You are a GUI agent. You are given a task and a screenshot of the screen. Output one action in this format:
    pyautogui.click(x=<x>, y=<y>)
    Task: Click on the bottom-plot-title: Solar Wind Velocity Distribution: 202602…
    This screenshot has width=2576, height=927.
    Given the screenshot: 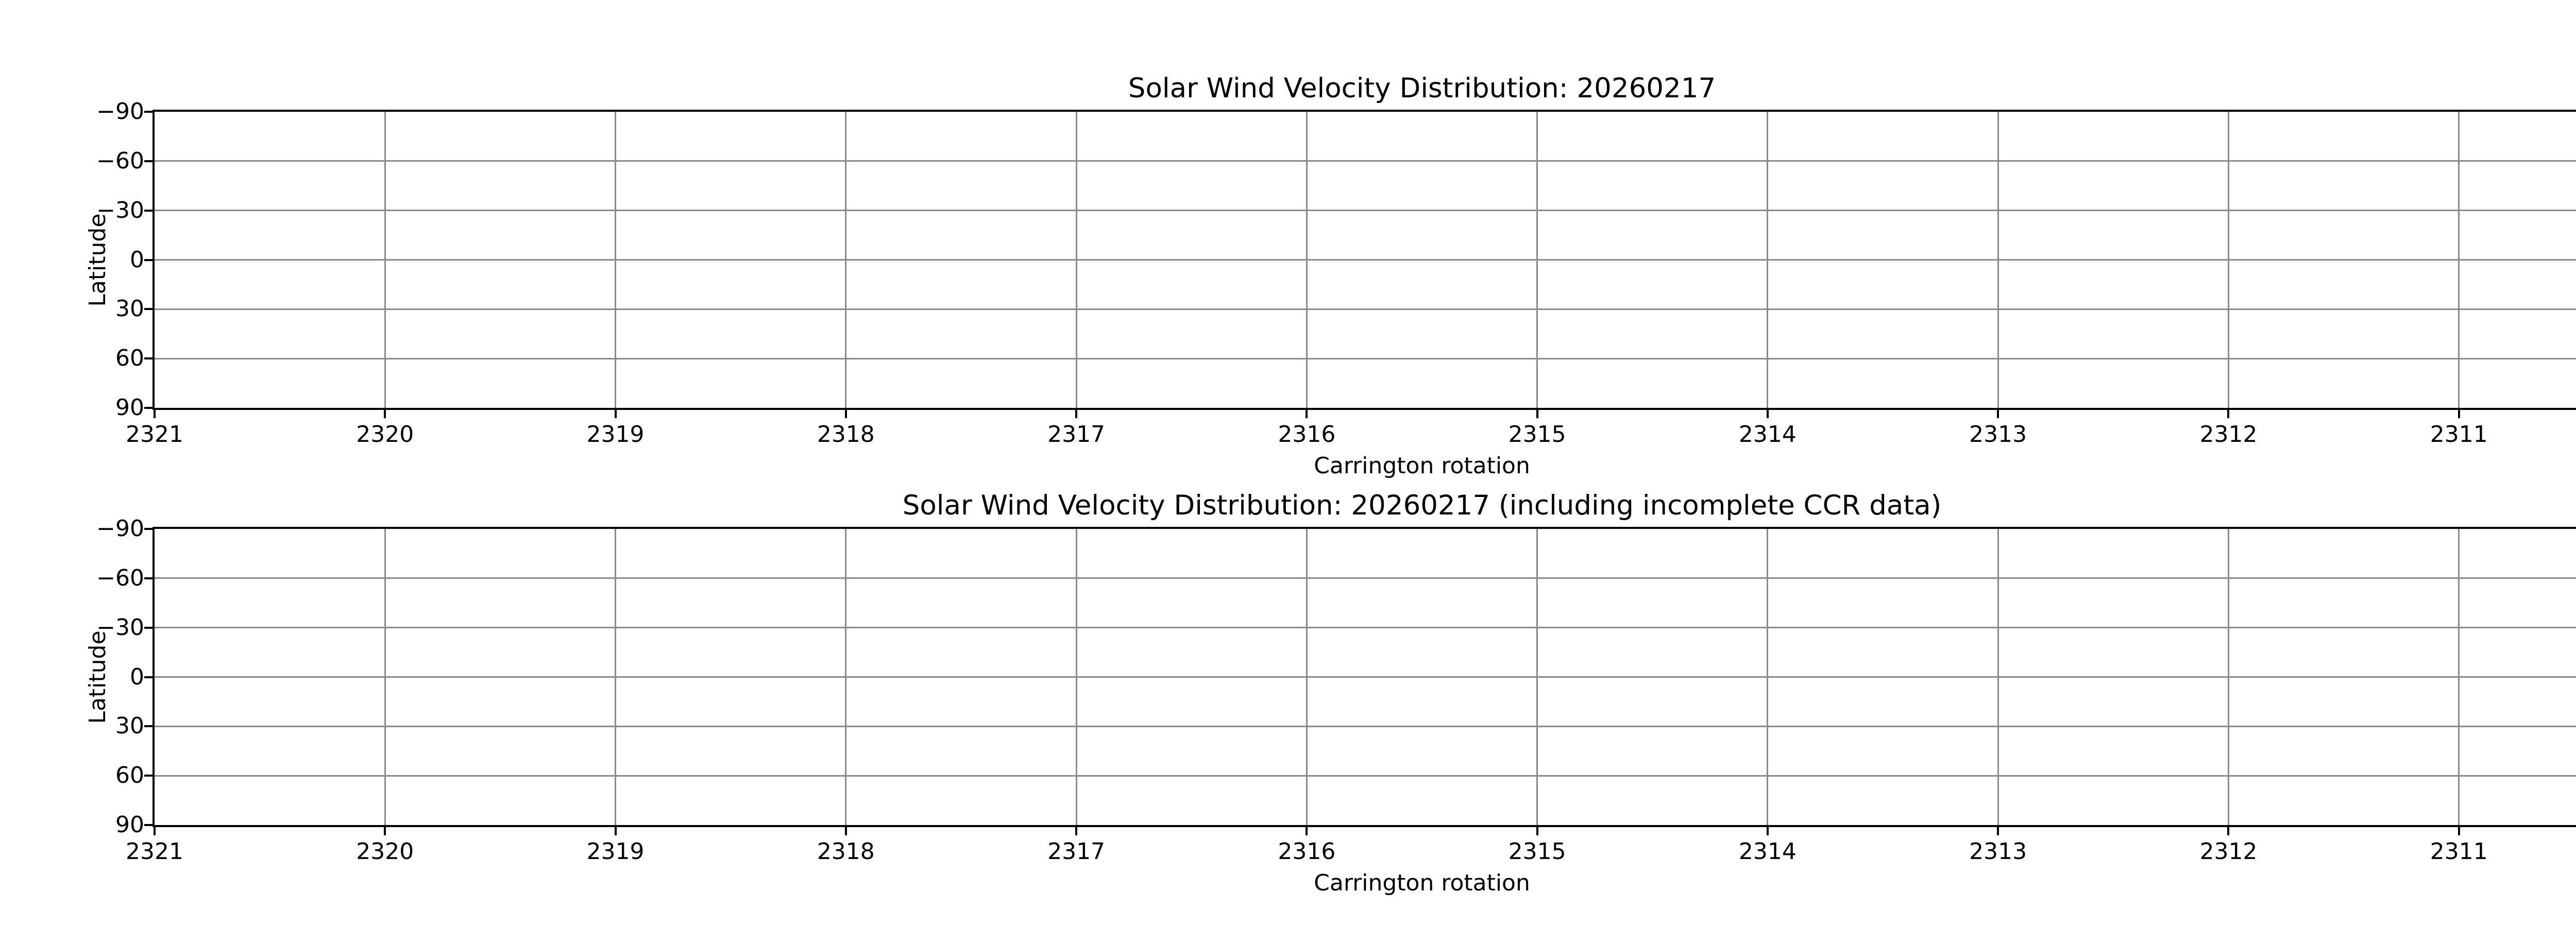 What is the action you would take?
    pyautogui.click(x=1422, y=506)
    